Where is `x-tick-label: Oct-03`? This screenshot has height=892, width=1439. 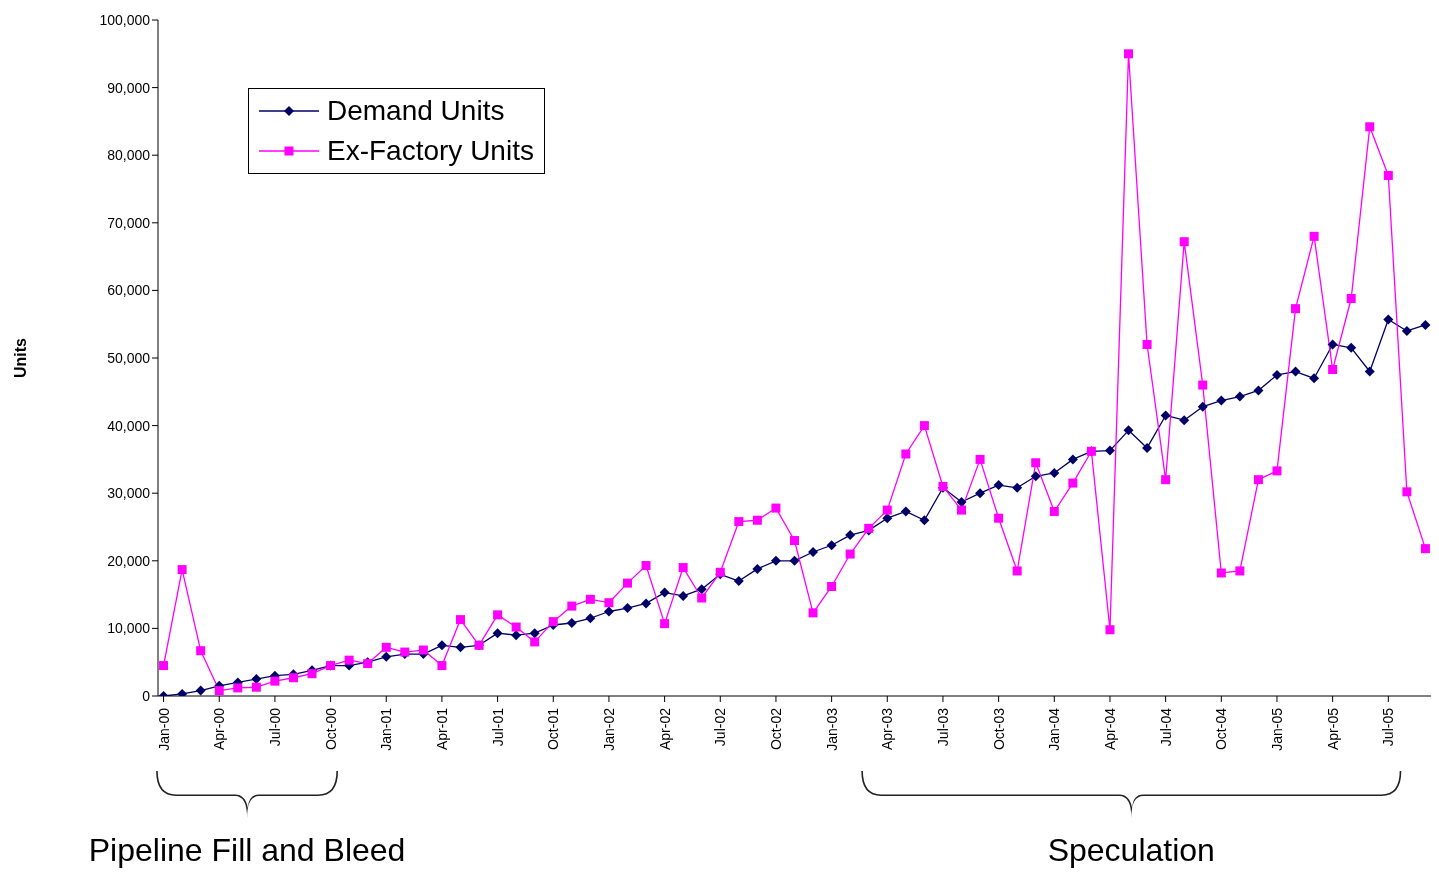 x-tick-label: Oct-03 is located at coordinates (998, 729).